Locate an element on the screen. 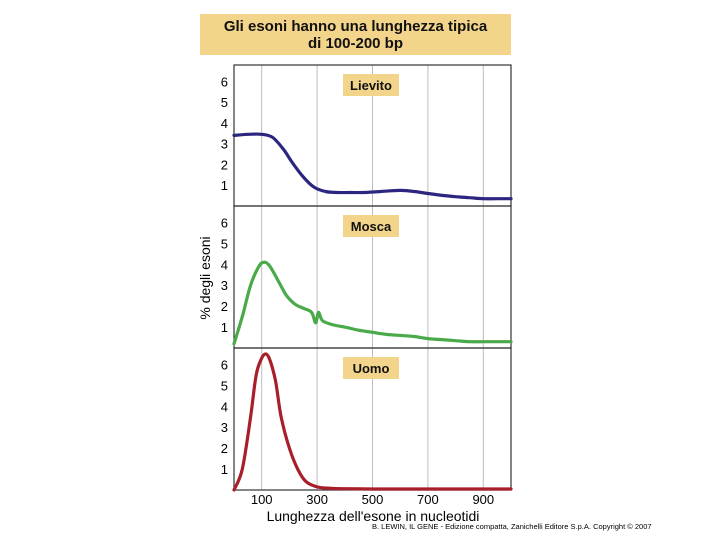  series-line-uomo is located at coordinates (372, 422).